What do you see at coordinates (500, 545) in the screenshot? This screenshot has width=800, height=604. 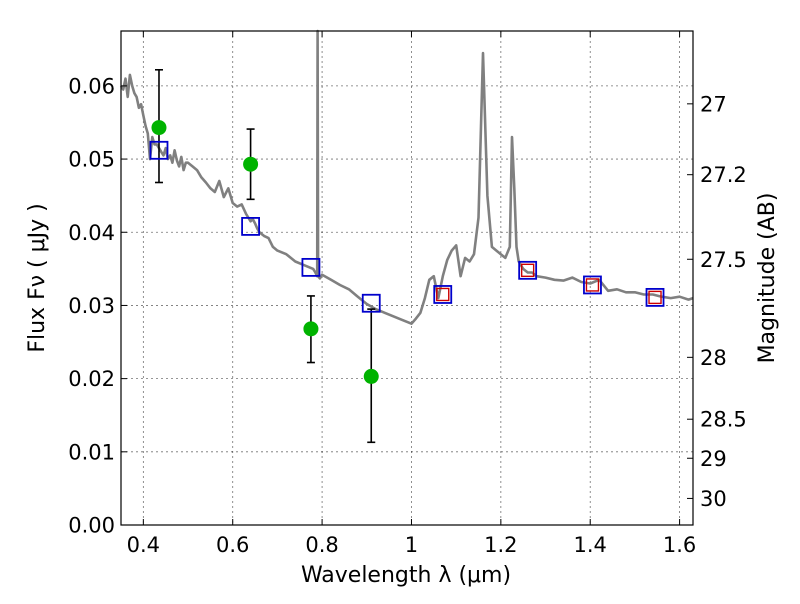 I see `x-tick-label: 1.2` at bounding box center [500, 545].